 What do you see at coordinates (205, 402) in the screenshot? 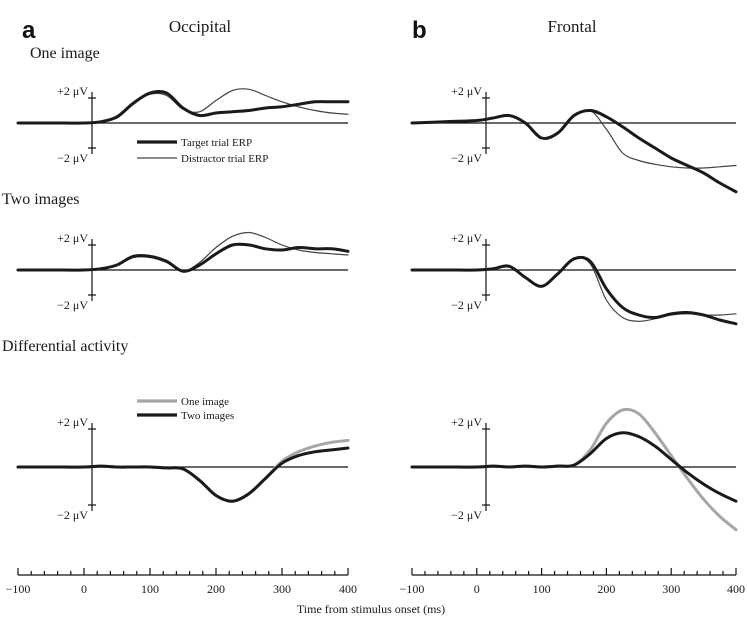
I see `legend-one-image-label: One image` at bounding box center [205, 402].